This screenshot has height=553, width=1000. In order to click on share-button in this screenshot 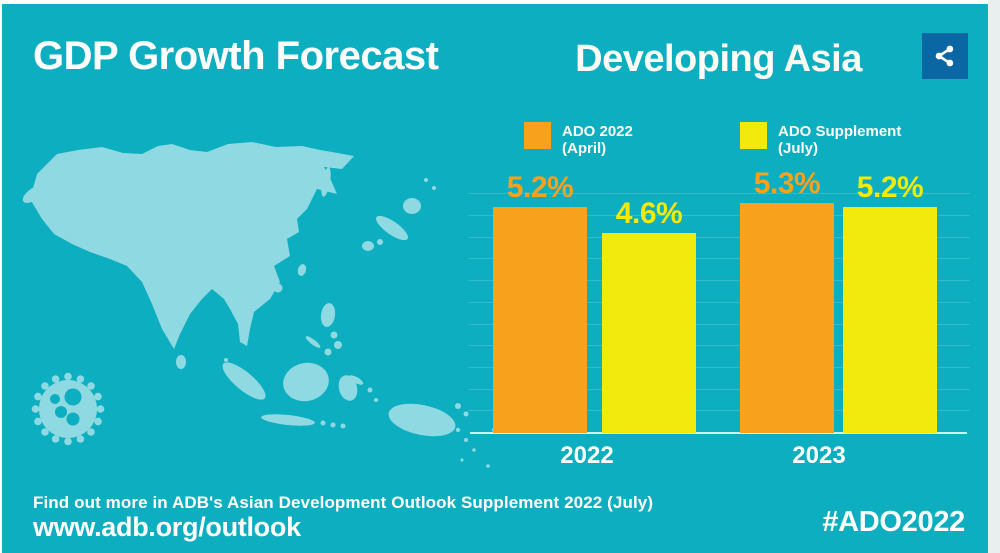, I will do `click(945, 56)`.